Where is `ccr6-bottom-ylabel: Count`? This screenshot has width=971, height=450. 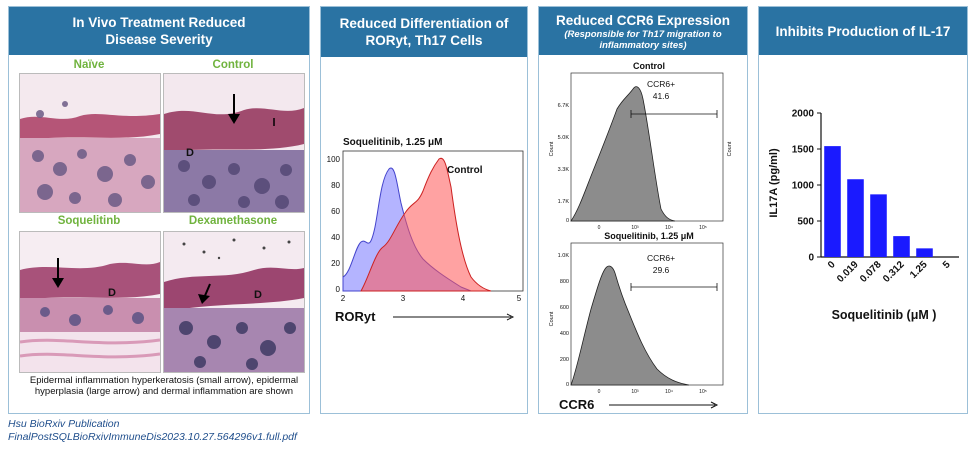 ccr6-bottom-ylabel: Count is located at coordinates (552, 318).